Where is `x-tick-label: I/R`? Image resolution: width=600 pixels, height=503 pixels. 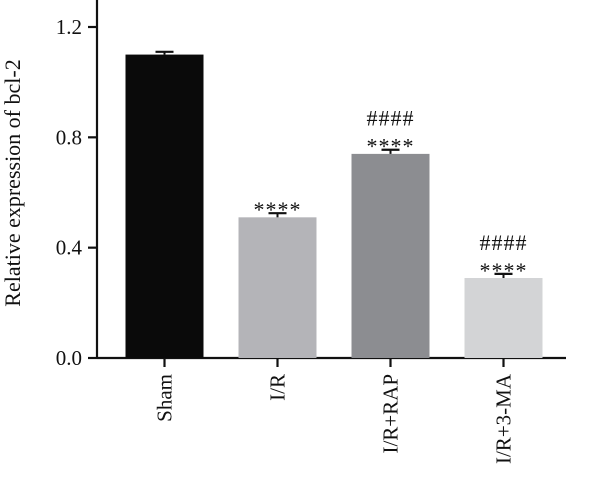 x-tick-label: I/R is located at coordinates (278, 387).